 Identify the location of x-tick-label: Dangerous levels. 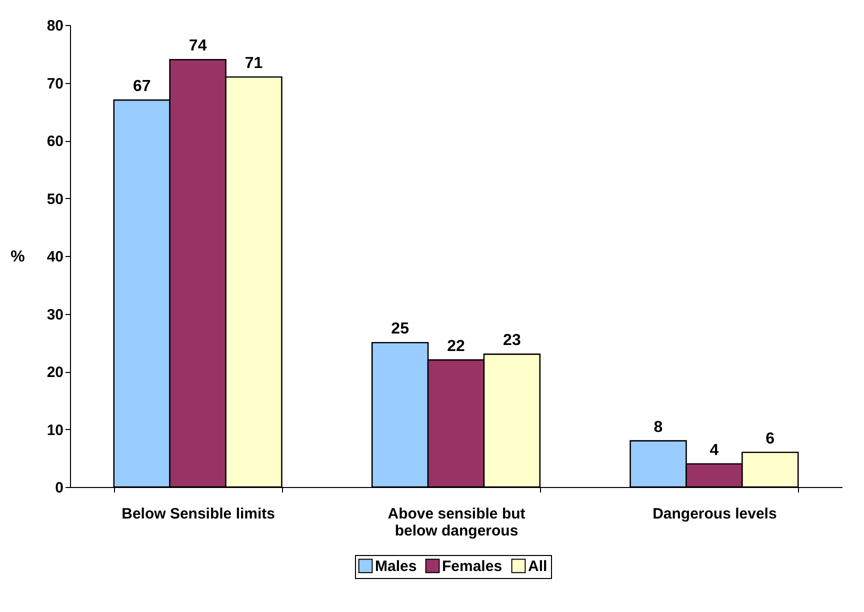
(714, 514).